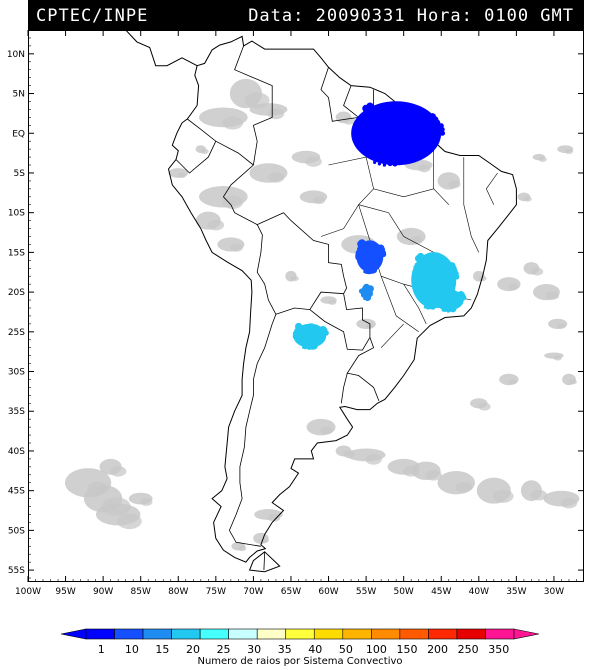  Describe the element at coordinates (178, 592) in the screenshot. I see `lon-label: 80W` at that location.